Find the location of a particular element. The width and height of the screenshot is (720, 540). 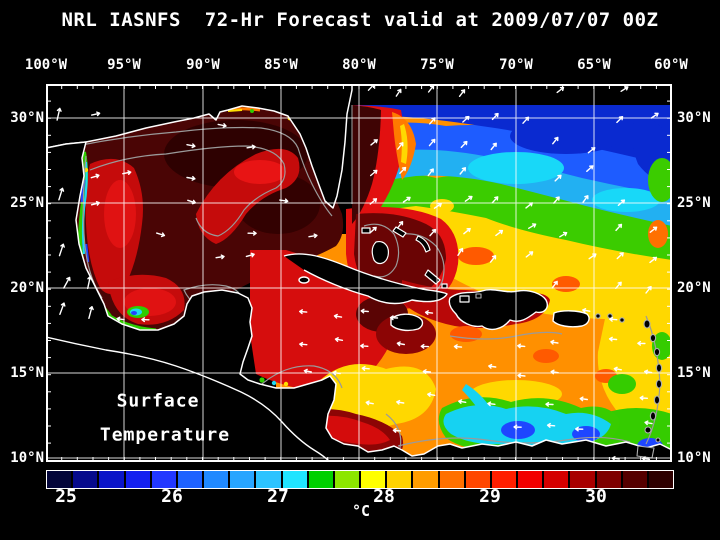

lat-right-25n: 25°N is located at coordinates (694, 203).